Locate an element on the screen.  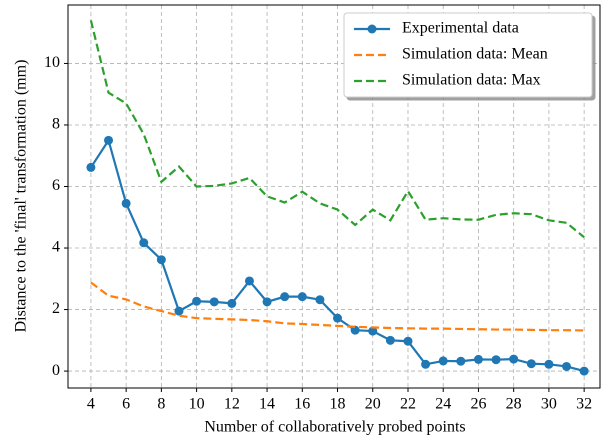
x-tick-label: 20 is located at coordinates (373, 404).